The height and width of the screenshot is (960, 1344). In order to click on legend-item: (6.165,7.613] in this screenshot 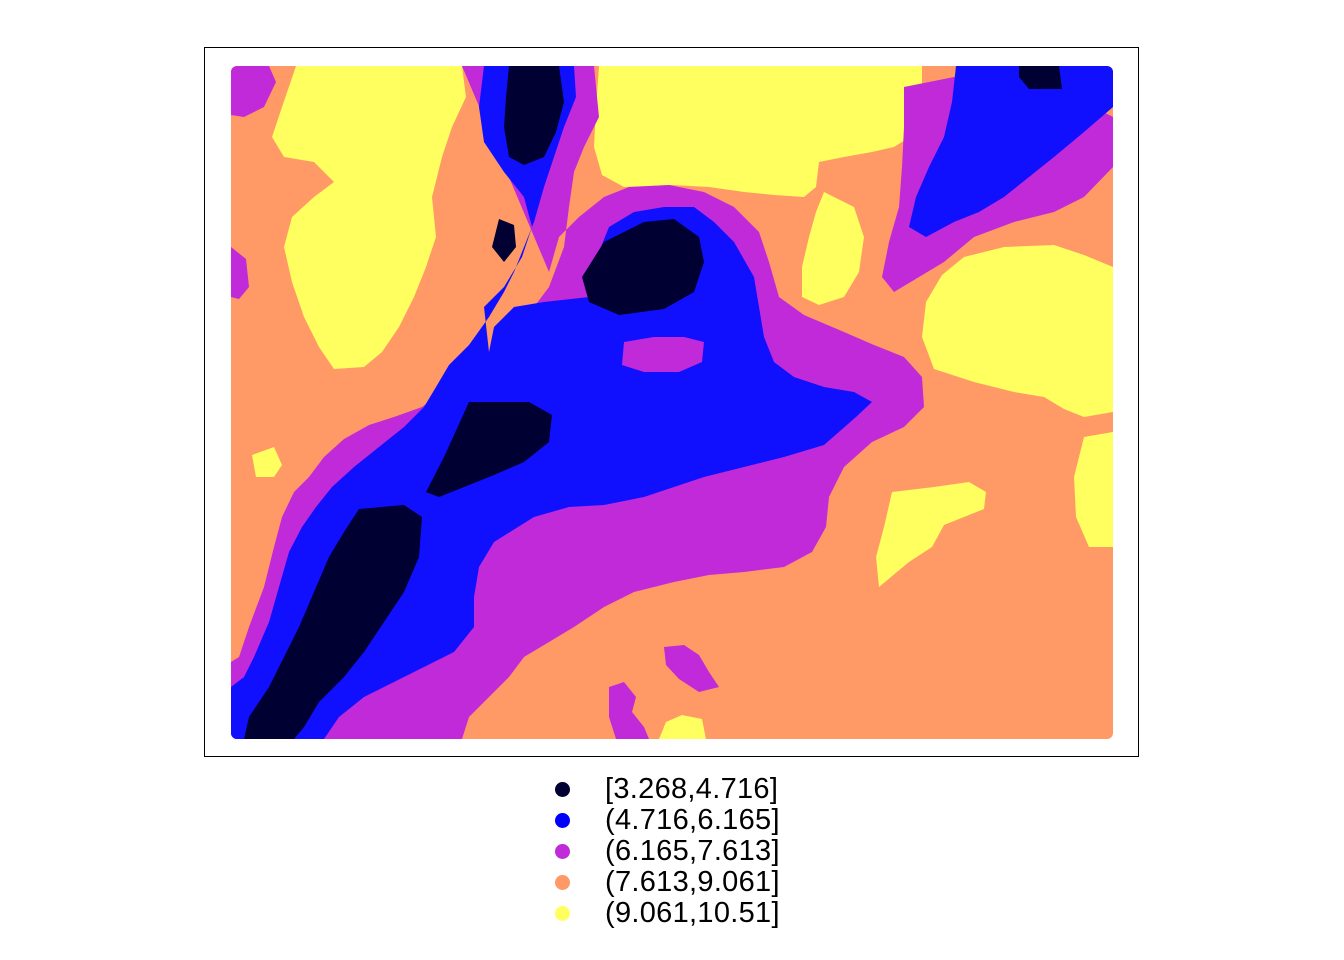, I will do `click(664, 851)`.